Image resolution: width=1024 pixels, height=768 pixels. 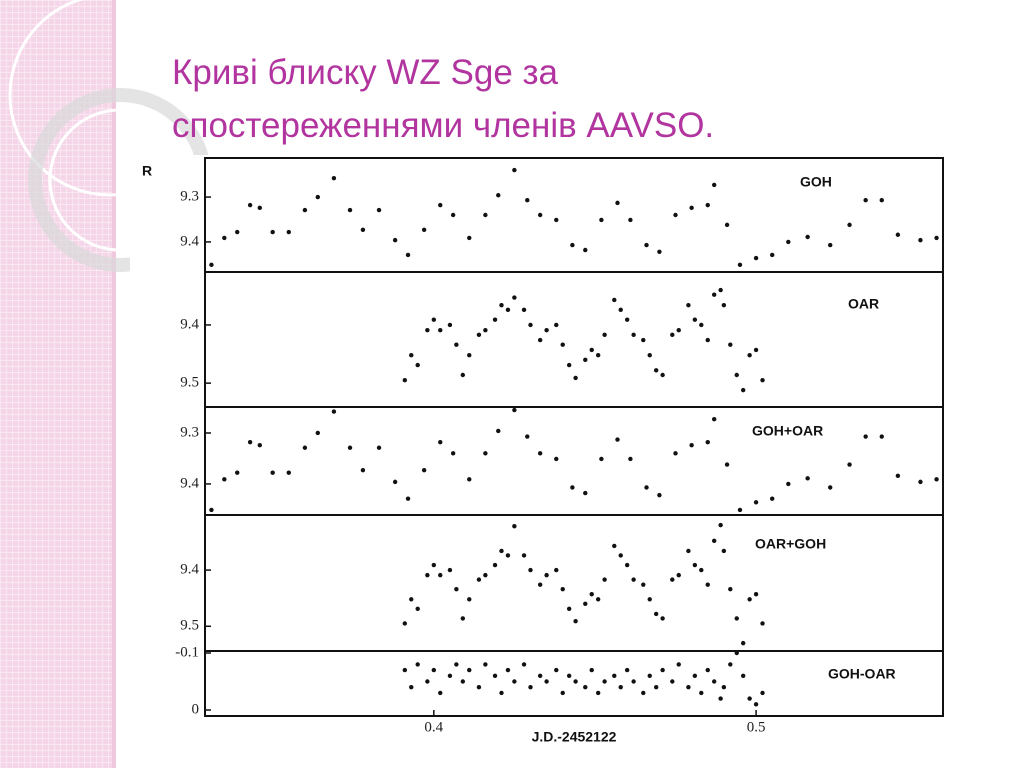 I want to click on series-label: GOH-OAR, so click(x=862, y=674).